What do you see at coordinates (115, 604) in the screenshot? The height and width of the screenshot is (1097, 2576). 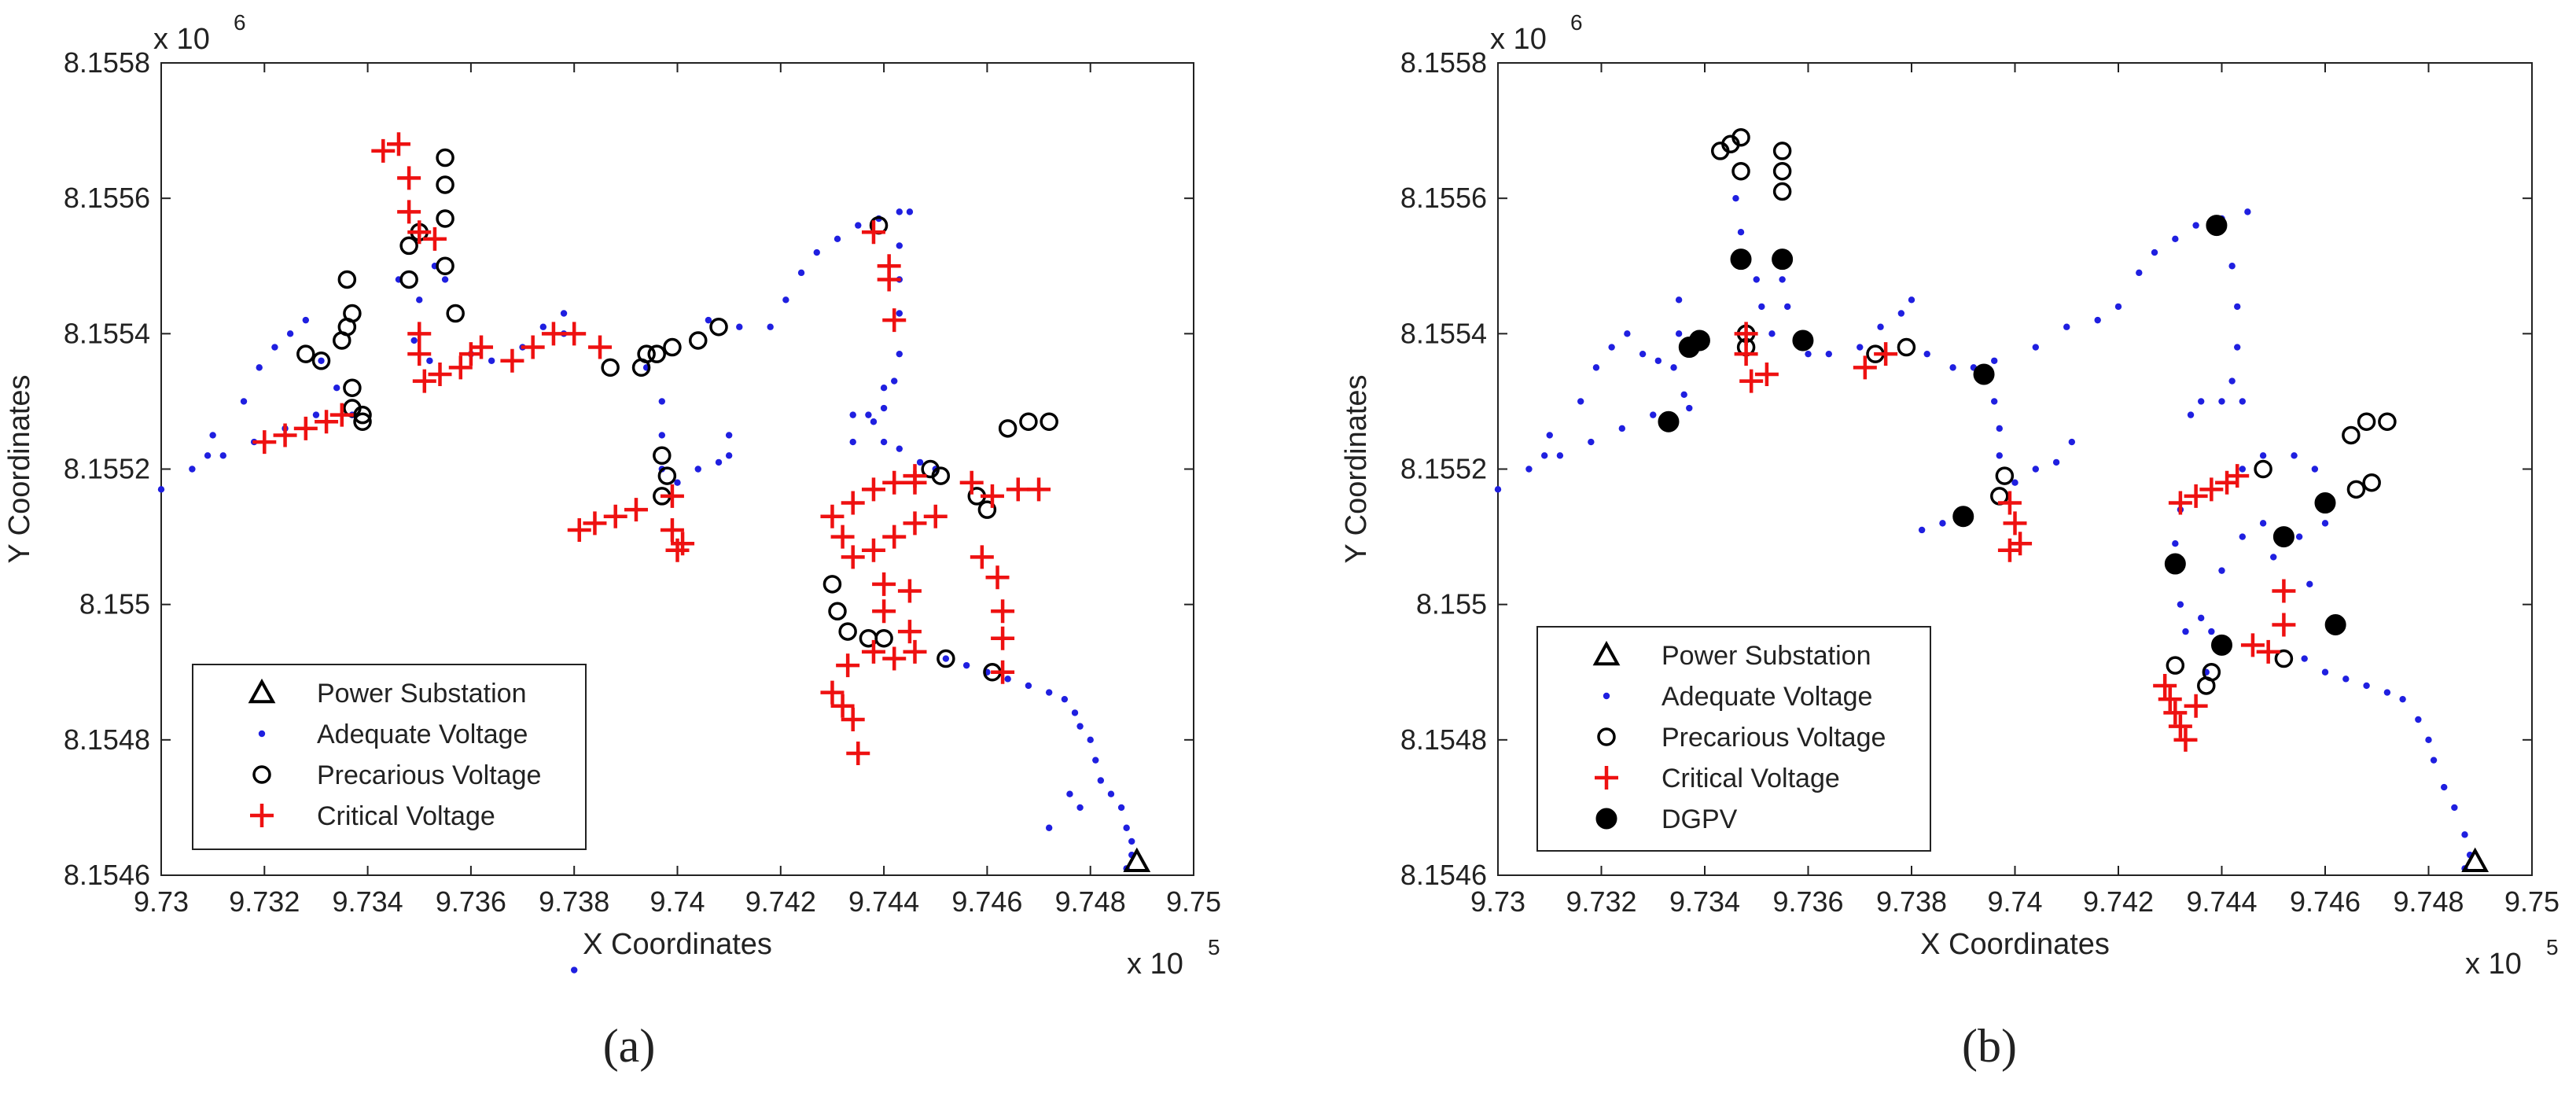 I see `y-tick-label: 8.155` at bounding box center [115, 604].